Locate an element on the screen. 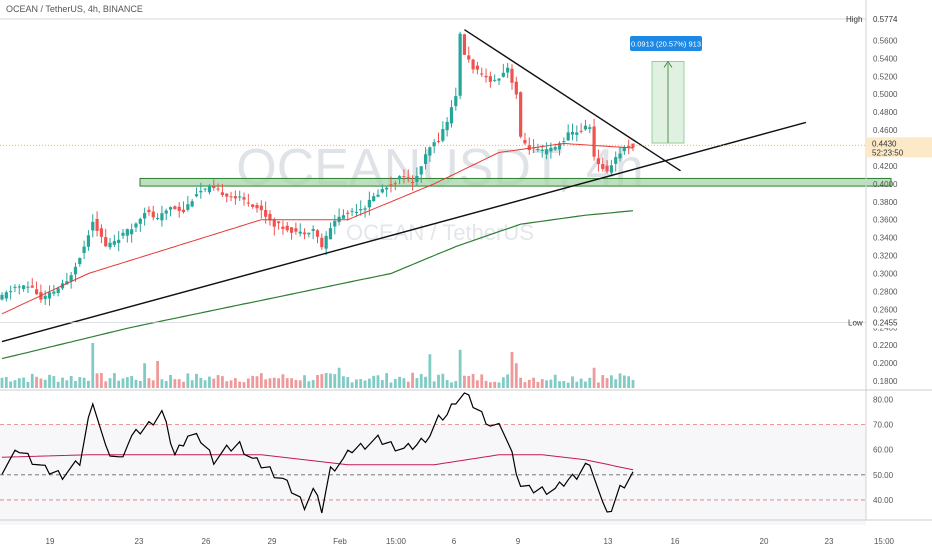  x-axis-tick: 15:00 is located at coordinates (396, 541).